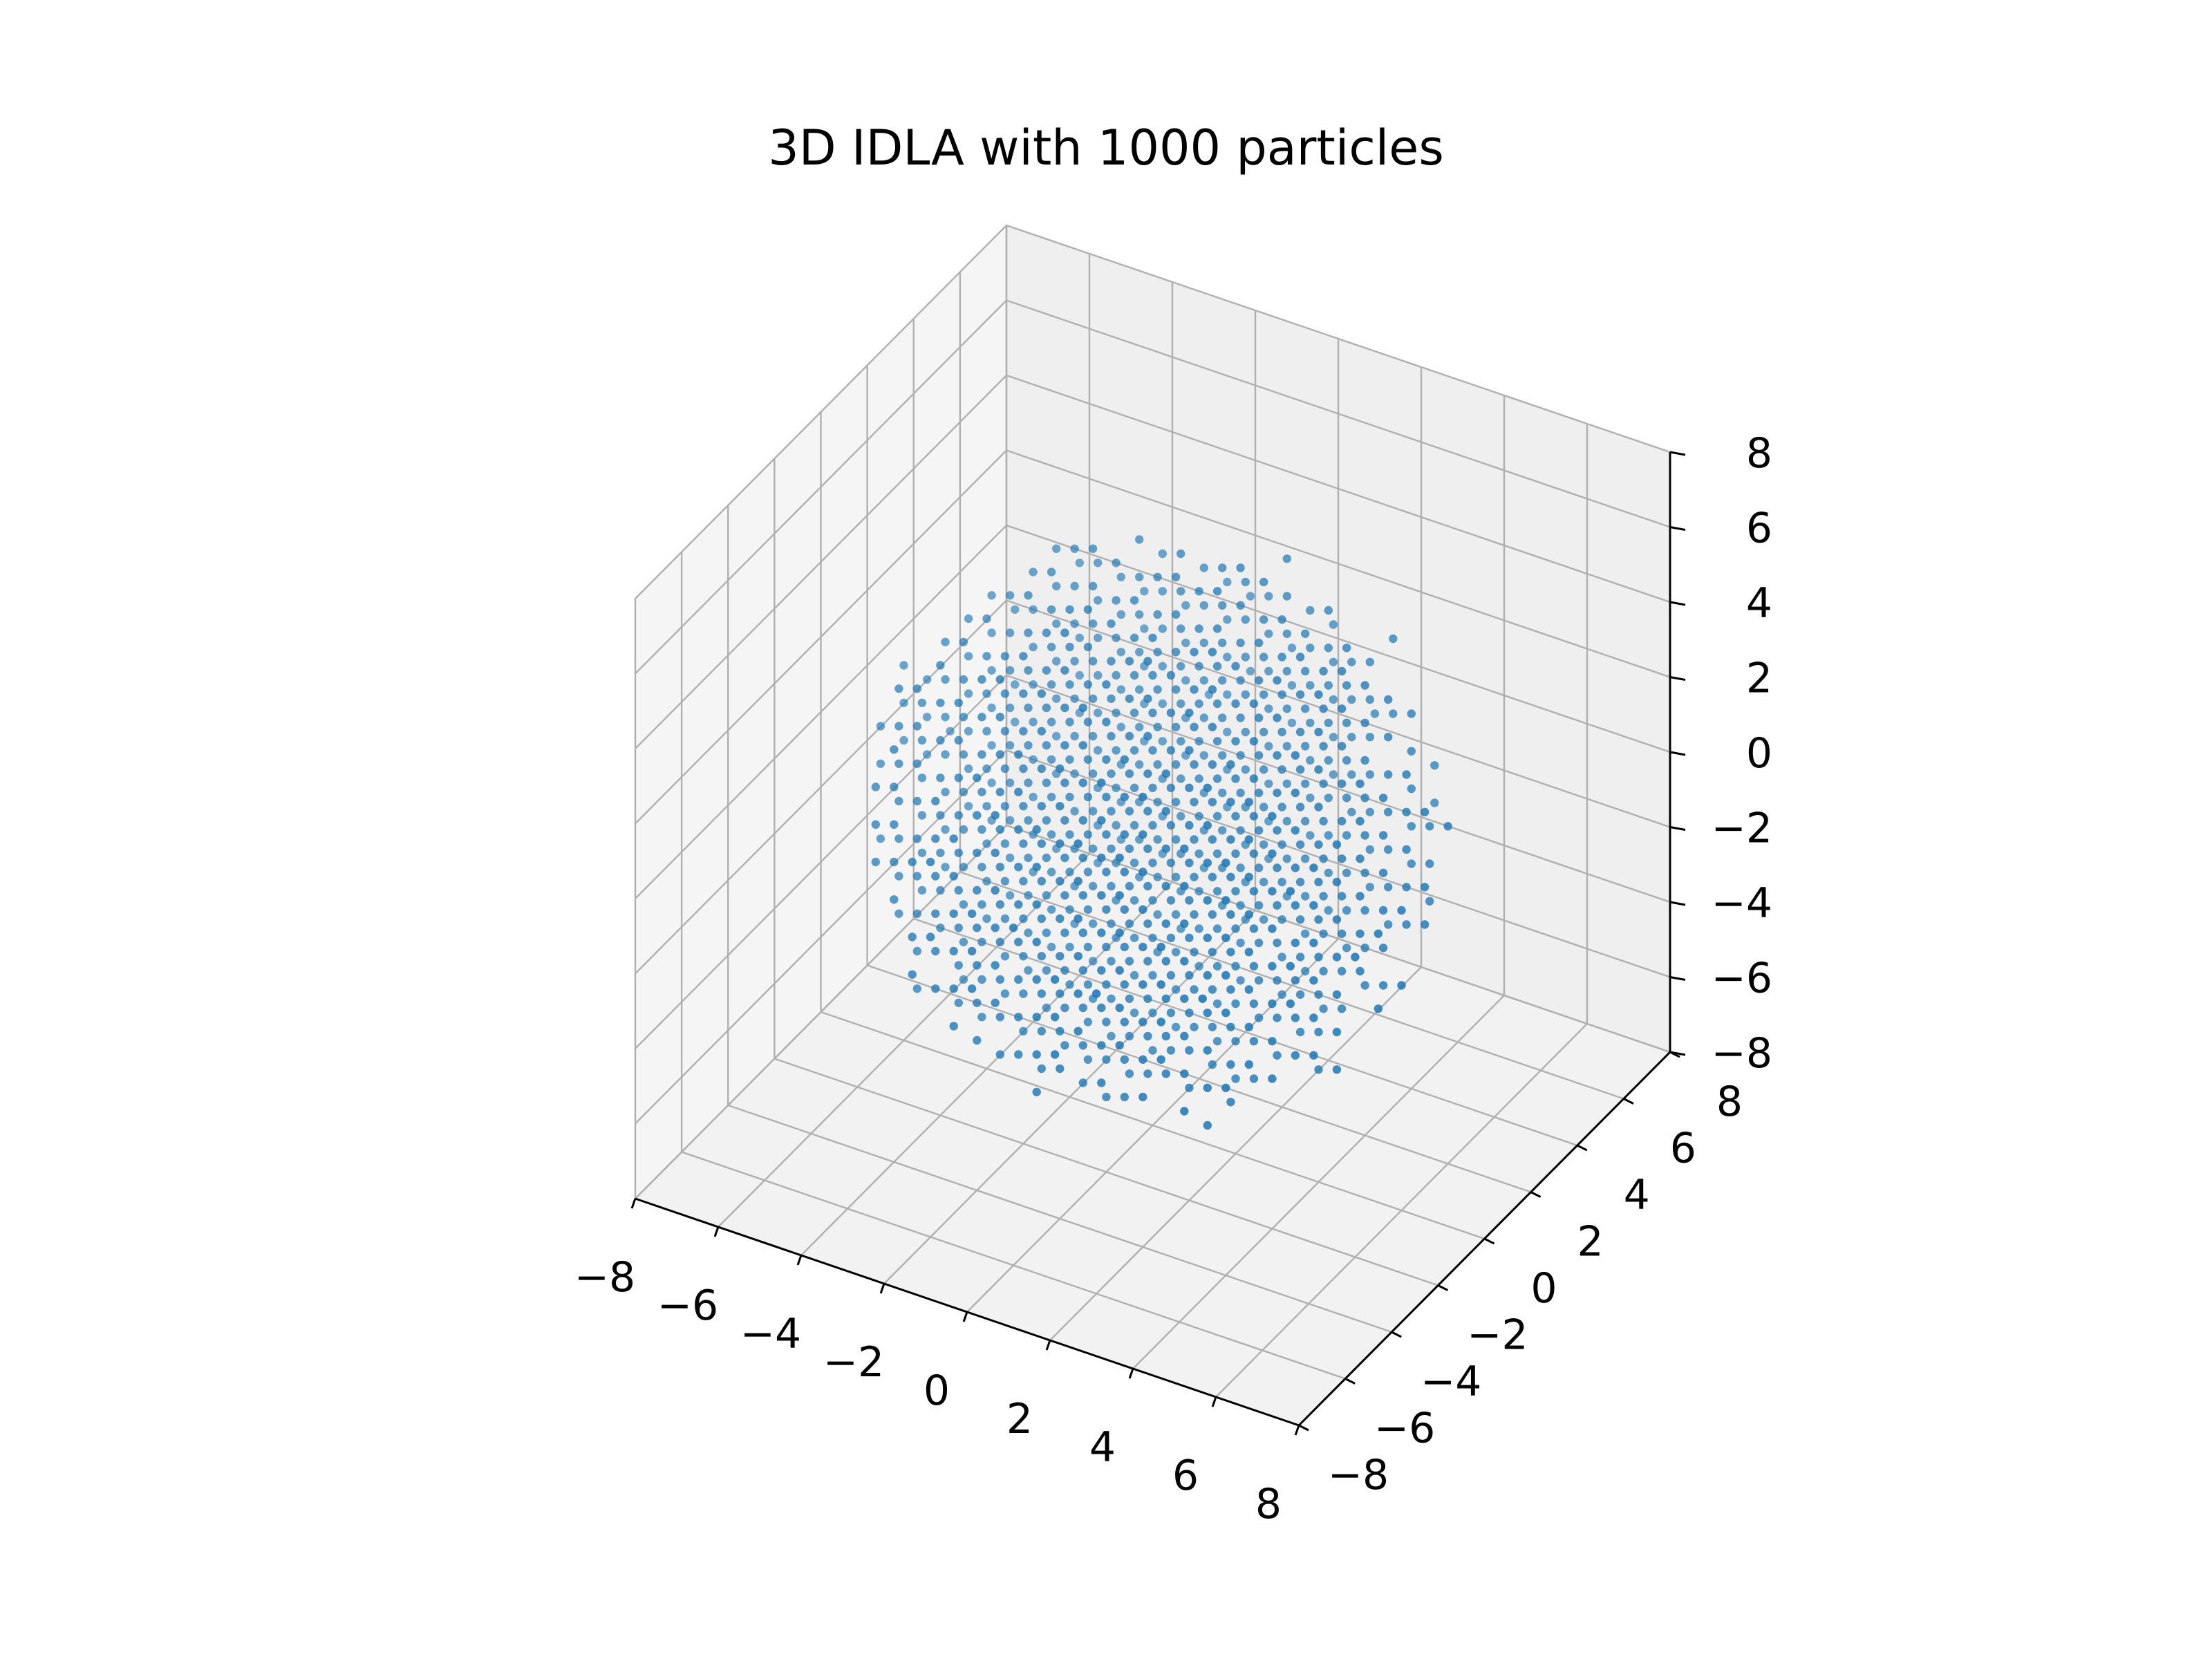 This screenshot has height=1659, width=2212. I want to click on grid-line-z-side, so click(821, 487).